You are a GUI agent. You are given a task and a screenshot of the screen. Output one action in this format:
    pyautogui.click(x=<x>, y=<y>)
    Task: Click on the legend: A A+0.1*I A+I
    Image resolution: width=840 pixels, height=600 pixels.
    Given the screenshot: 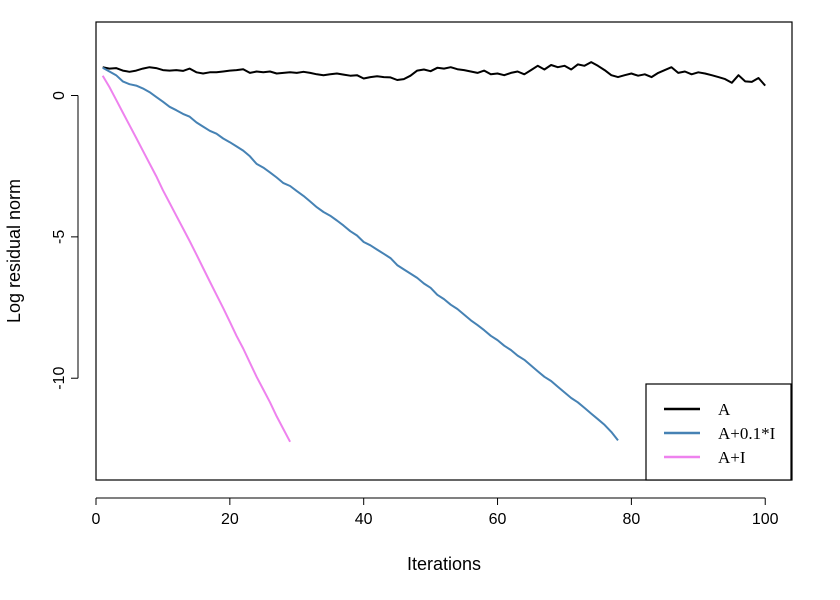 What is the action you would take?
    pyautogui.click(x=718, y=432)
    